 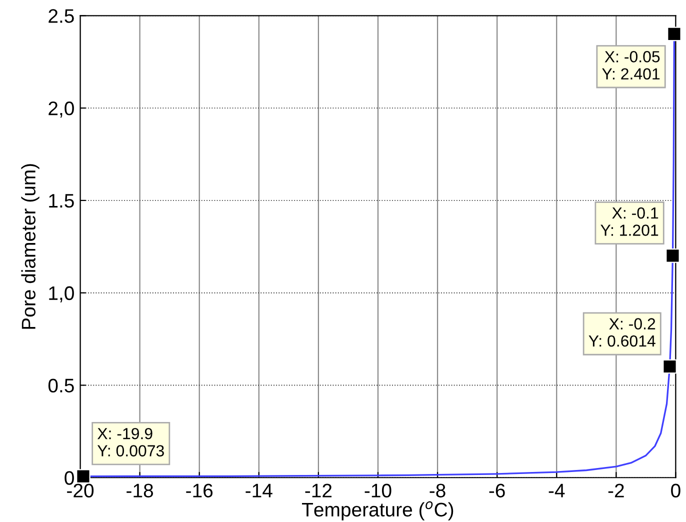 What do you see at coordinates (61, 201) in the screenshot?
I see `y-tick-label: 1.5` at bounding box center [61, 201].